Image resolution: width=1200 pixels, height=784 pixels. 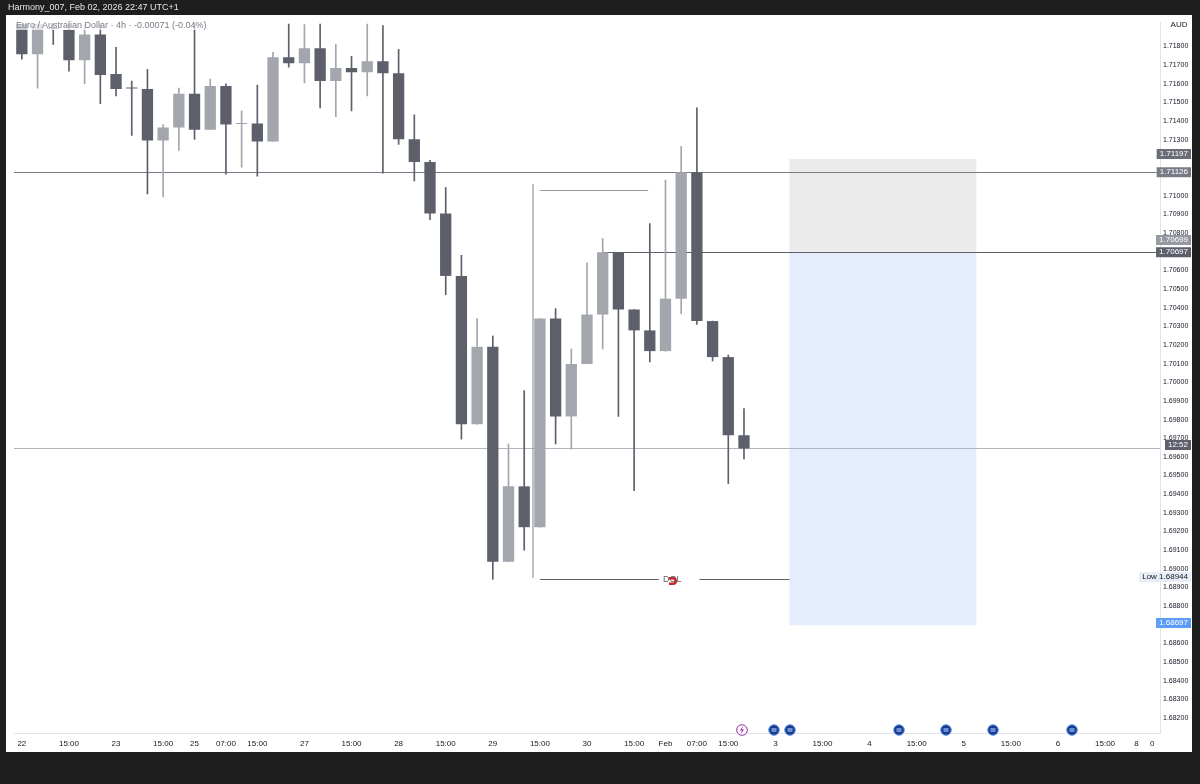 What do you see at coordinates (1178, 445) in the screenshot?
I see `text: 12:52` at bounding box center [1178, 445].